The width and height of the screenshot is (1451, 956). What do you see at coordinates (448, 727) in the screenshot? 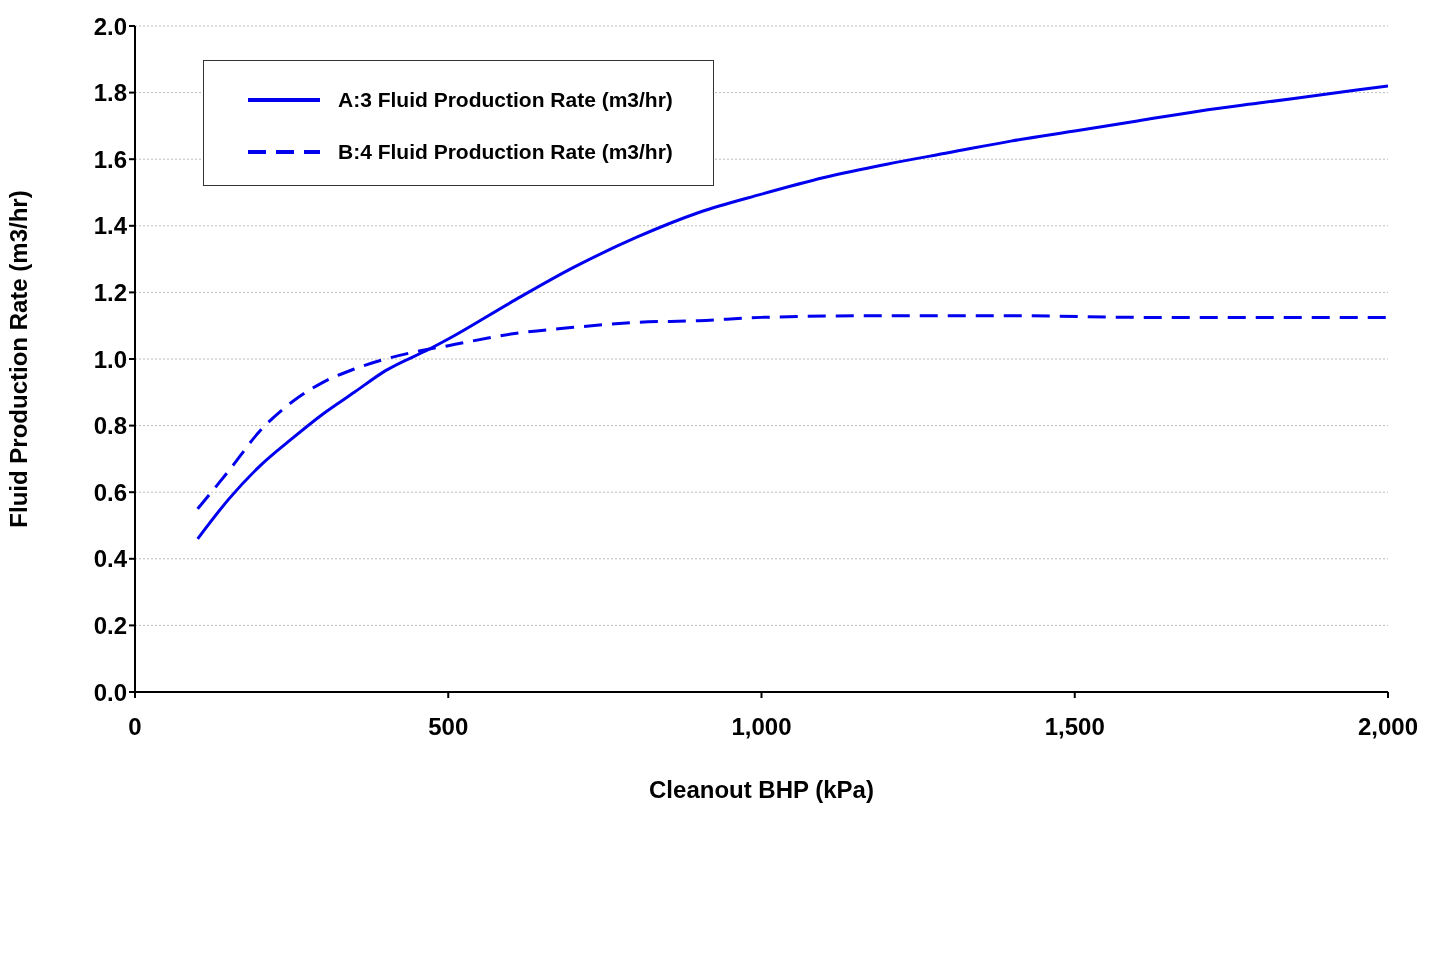
I see `x-tick-label: 500` at bounding box center [448, 727].